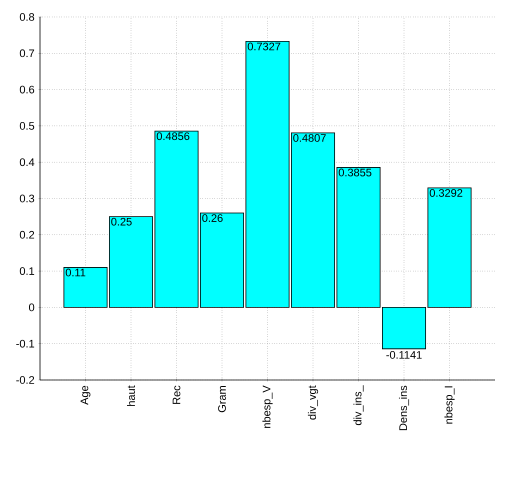 This screenshot has width=508, height=484. What do you see at coordinates (27, 234) in the screenshot?
I see `y-tick-label: 0.2` at bounding box center [27, 234].